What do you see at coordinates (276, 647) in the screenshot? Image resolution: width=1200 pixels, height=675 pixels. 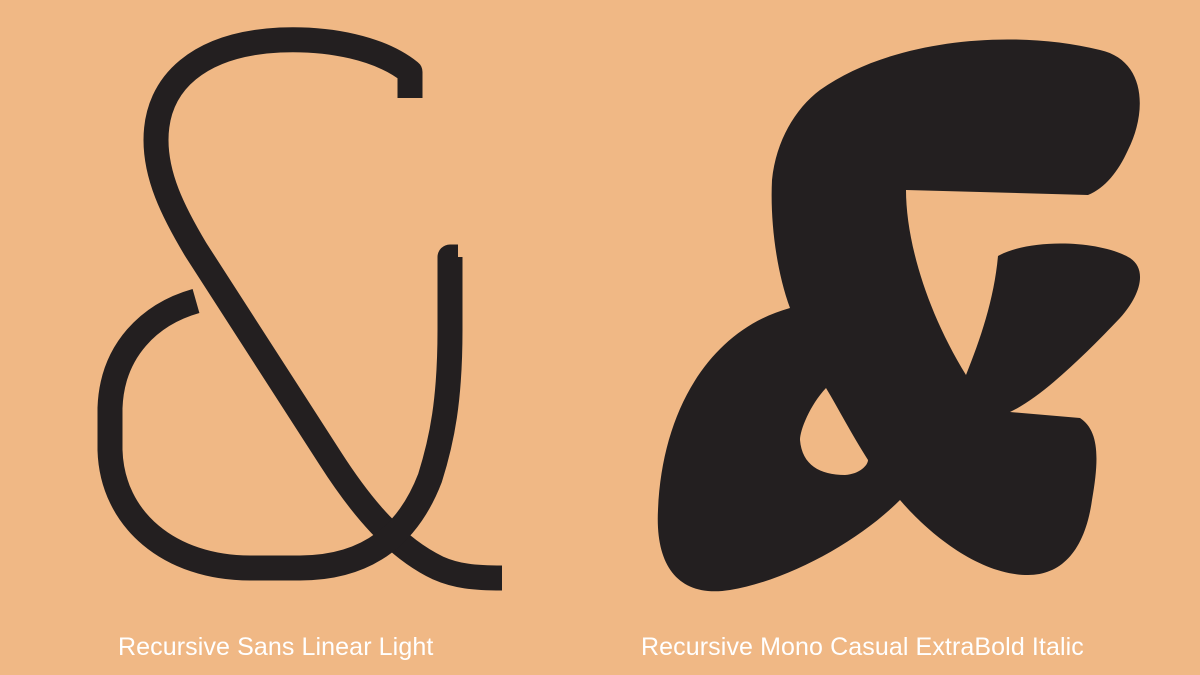 I see `font-name-caption: Recursive Sans Linear Light` at bounding box center [276, 647].